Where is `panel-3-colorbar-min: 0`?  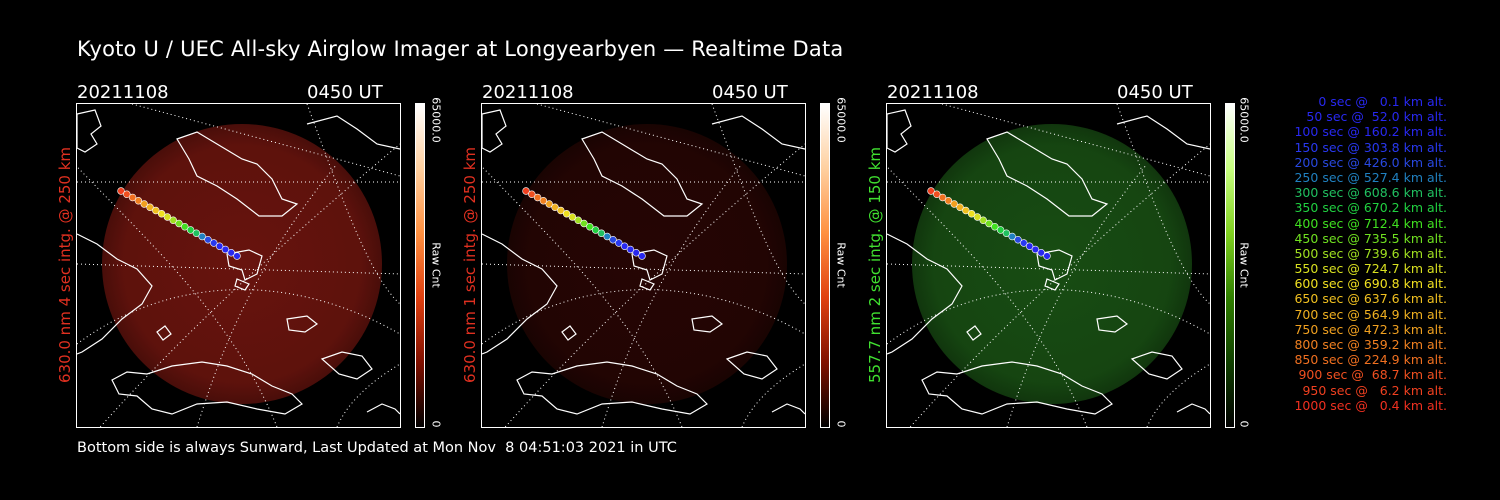 panel-3-colorbar-min: 0 is located at coordinates (1244, 424).